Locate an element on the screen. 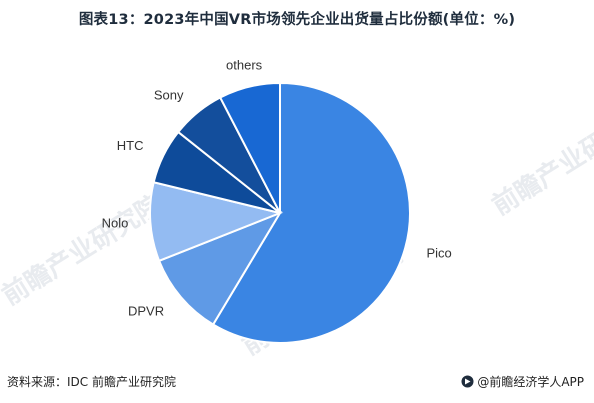 The width and height of the screenshot is (594, 403). source-note: 资料来源：IDC 前瞻产业研究院 is located at coordinates (91, 382).